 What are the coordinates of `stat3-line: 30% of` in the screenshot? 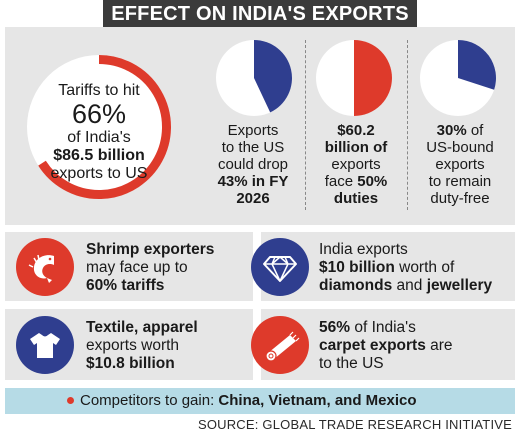 It's located at (460, 130).